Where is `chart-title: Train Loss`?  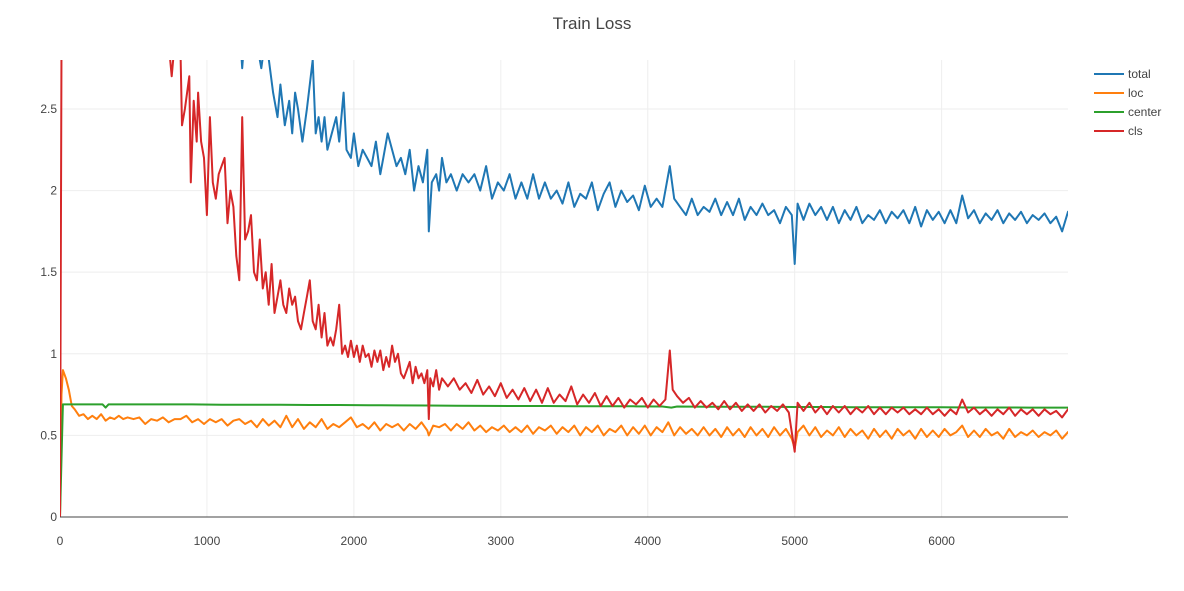
chart-title: Train Loss is located at coordinates (592, 23).